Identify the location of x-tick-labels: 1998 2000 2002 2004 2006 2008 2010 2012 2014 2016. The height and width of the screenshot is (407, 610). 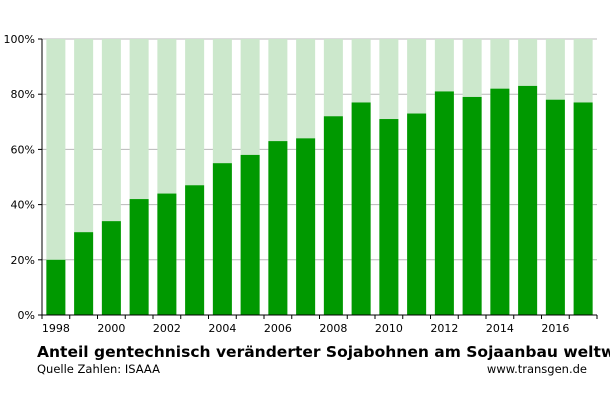
(306, 328).